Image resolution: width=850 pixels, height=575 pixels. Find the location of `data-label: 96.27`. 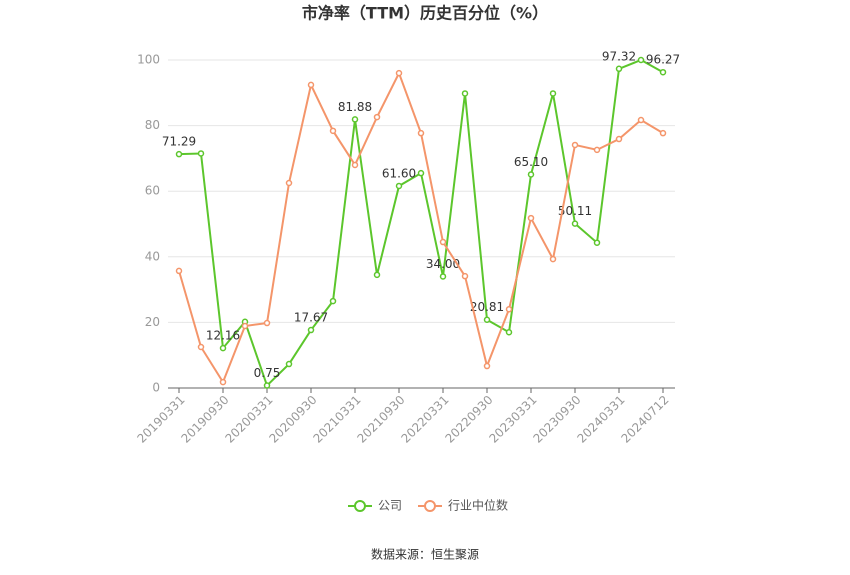

data-label: 96.27 is located at coordinates (663, 60).